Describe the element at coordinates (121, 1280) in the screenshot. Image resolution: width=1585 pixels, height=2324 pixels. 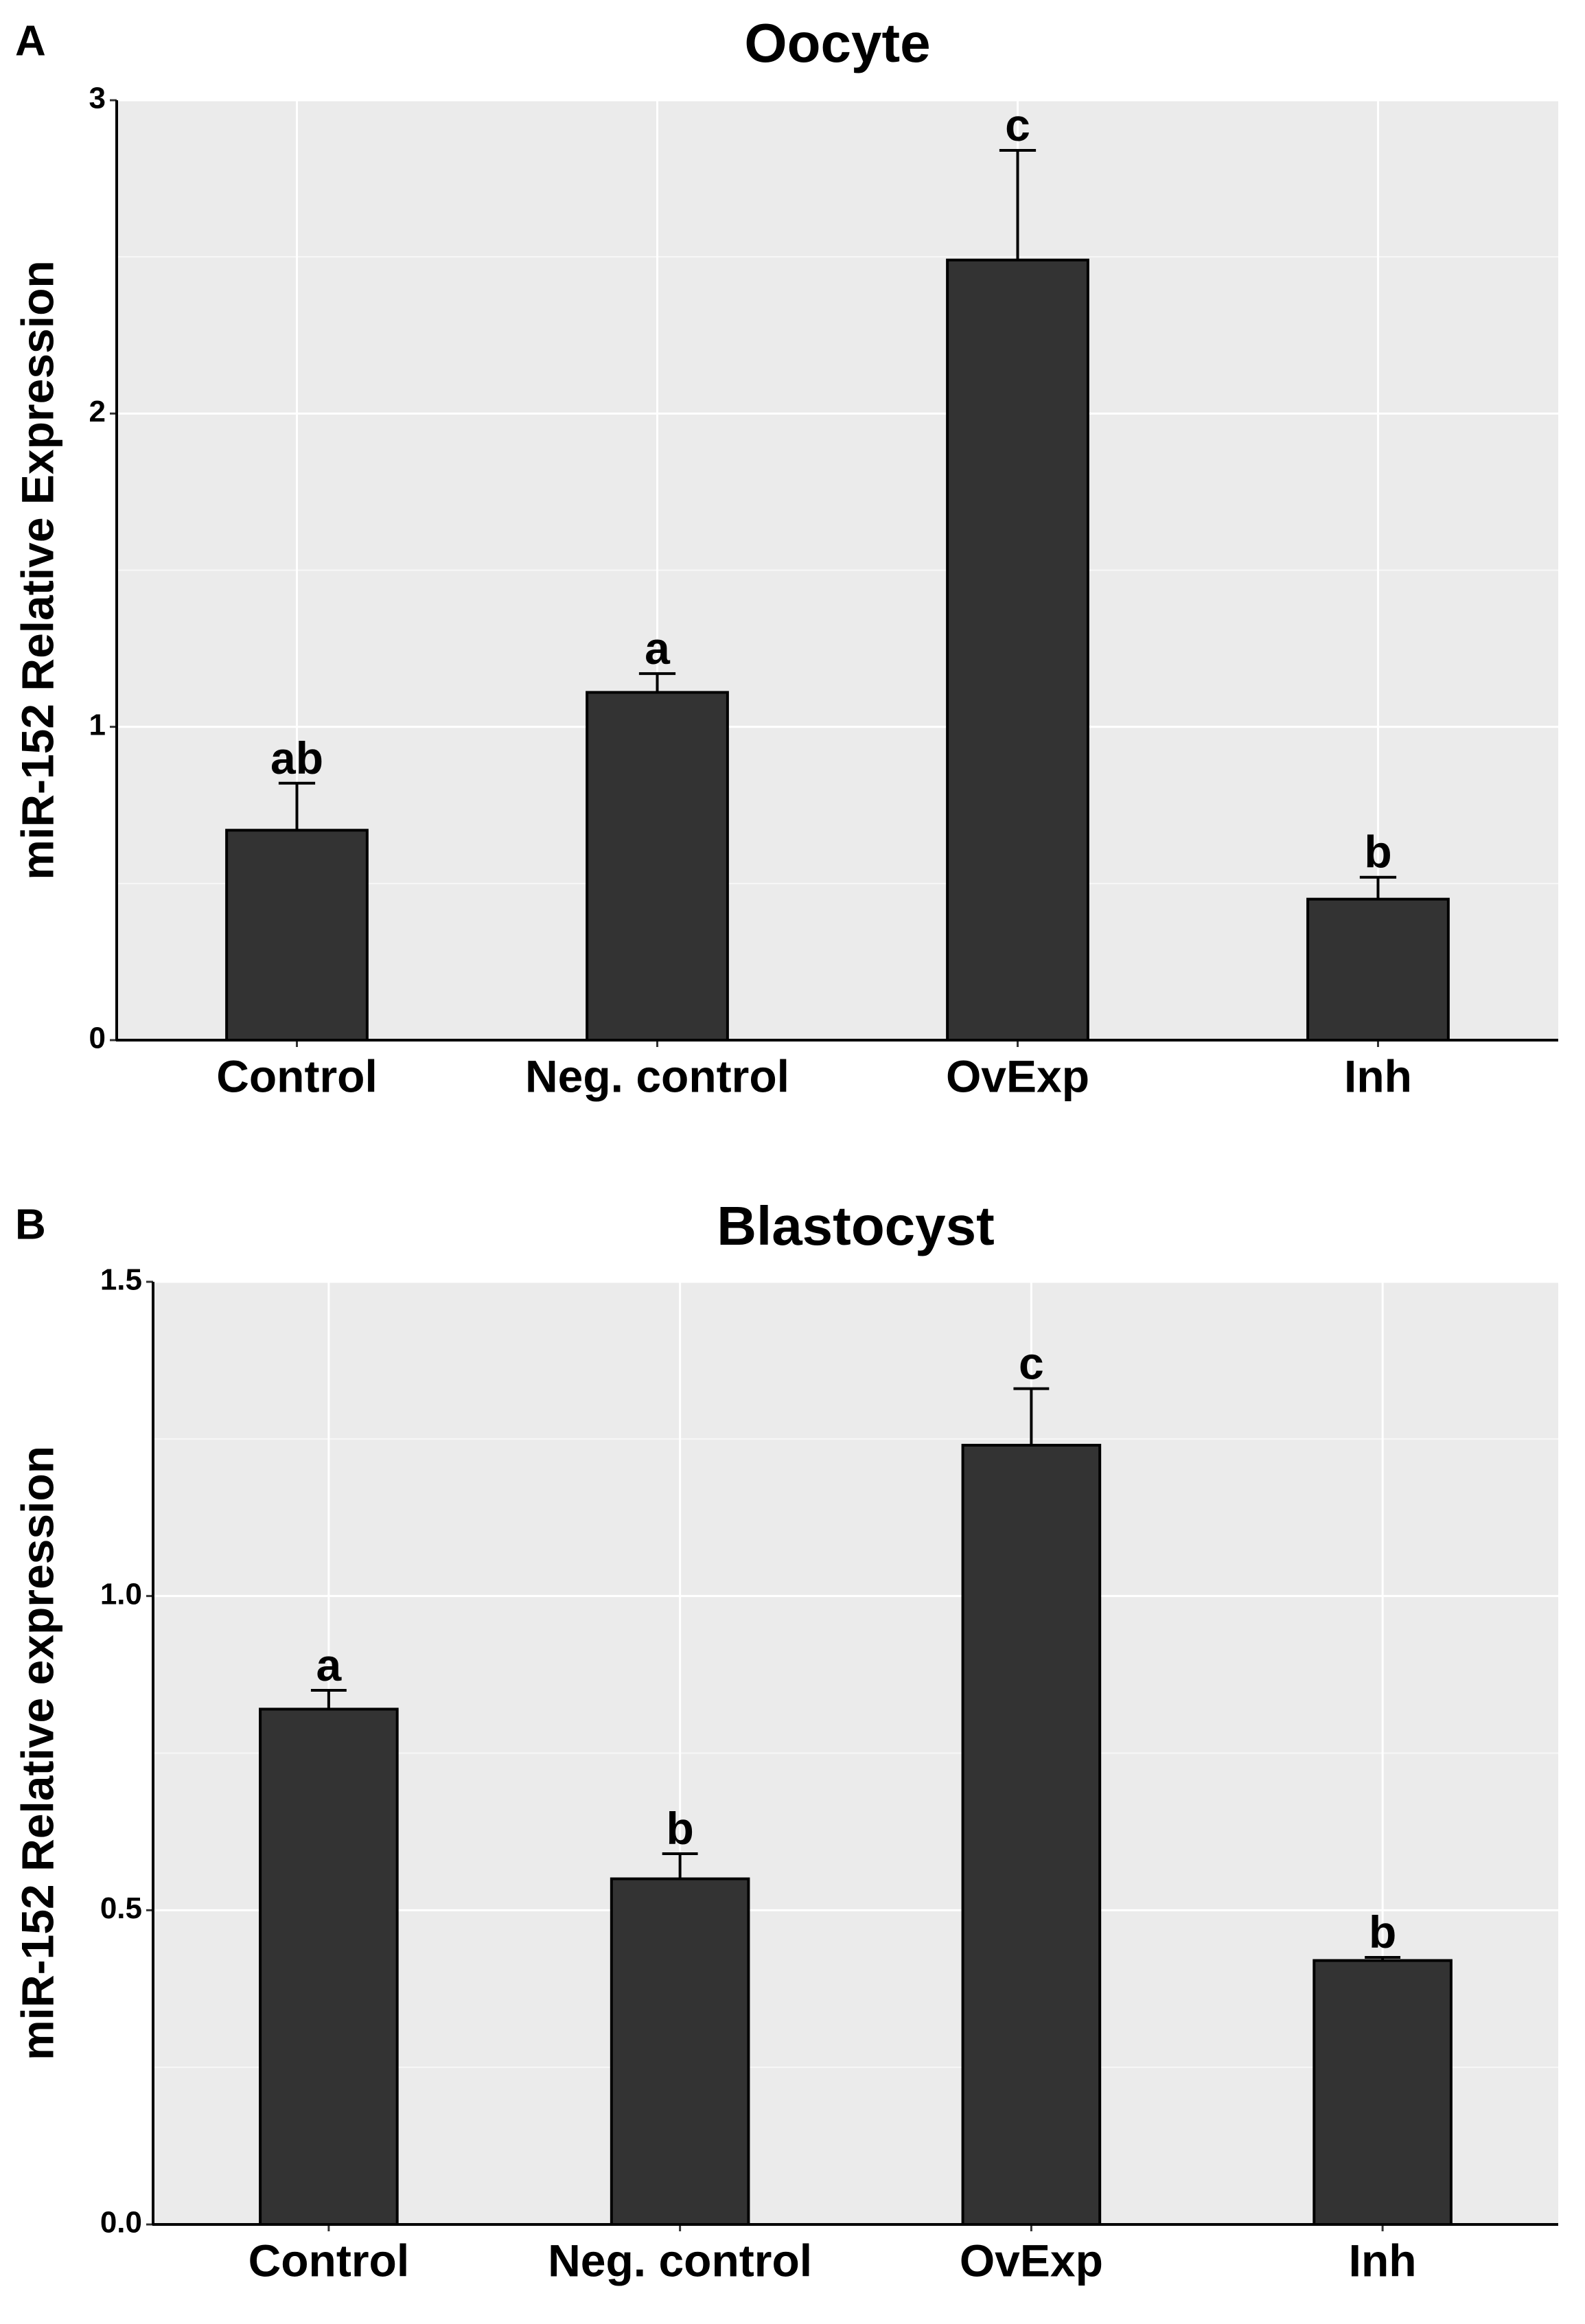
I see `y-tick-label: 1.5` at that location.